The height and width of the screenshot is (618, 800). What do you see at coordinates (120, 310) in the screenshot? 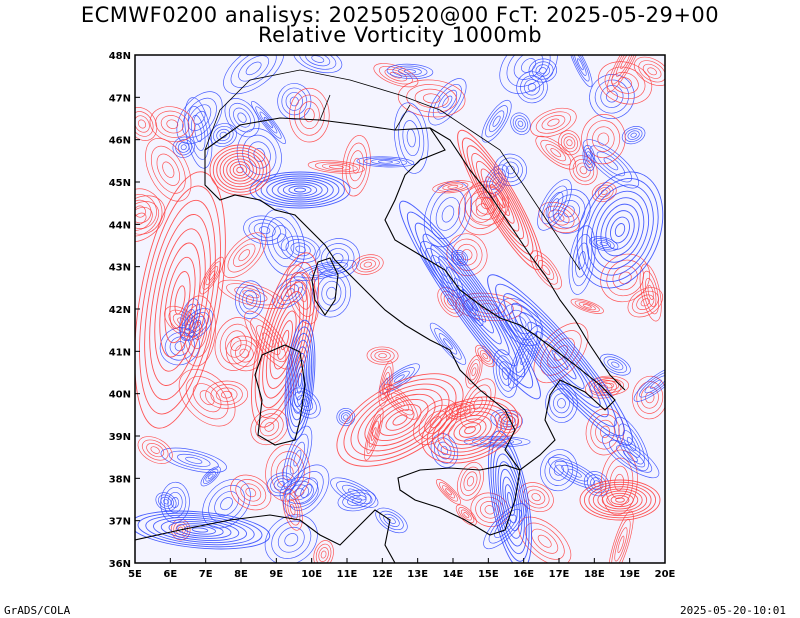
I see `lat-tick-label: 42N` at bounding box center [120, 310].